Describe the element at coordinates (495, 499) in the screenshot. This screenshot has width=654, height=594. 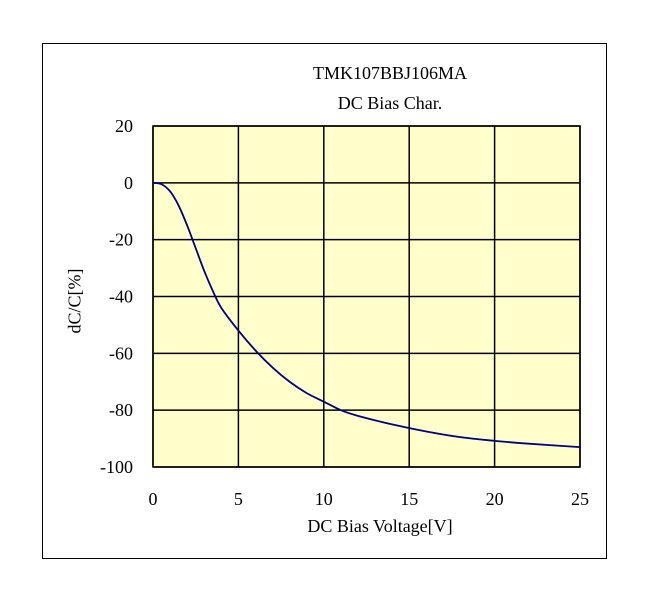
I see `x-tick-label: 20` at that location.